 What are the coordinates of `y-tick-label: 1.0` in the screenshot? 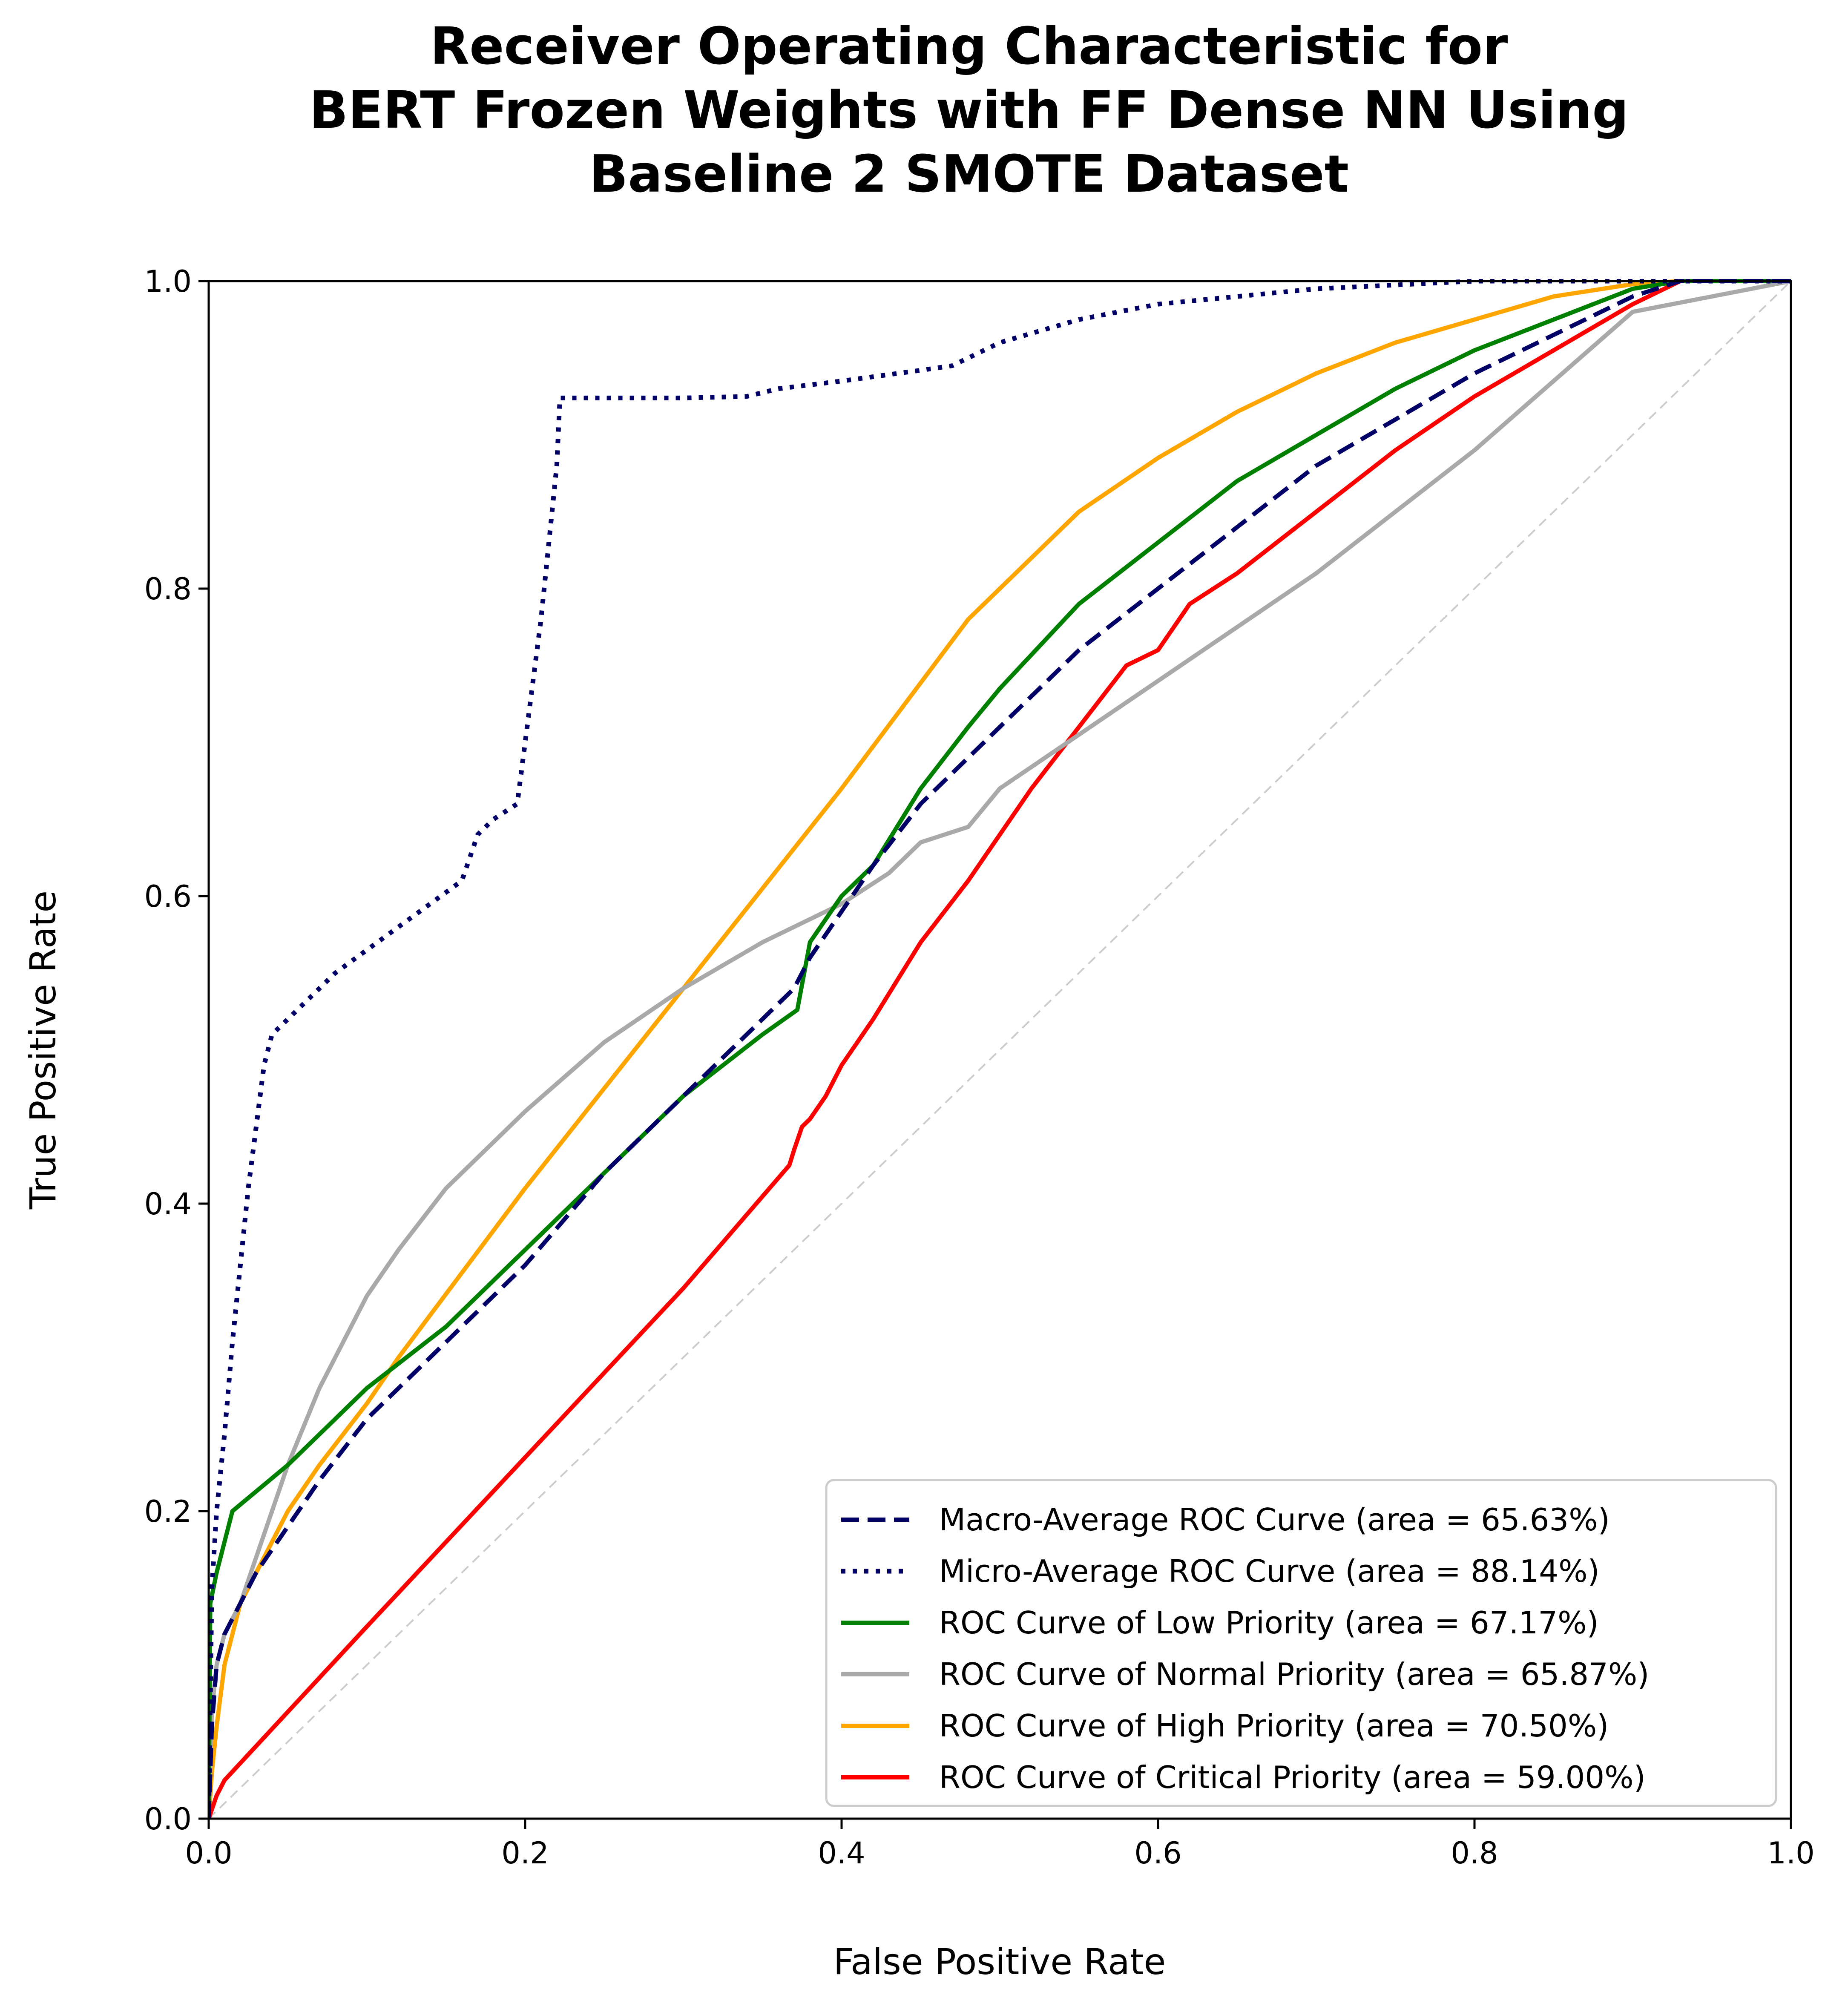 It's located at (168, 281).